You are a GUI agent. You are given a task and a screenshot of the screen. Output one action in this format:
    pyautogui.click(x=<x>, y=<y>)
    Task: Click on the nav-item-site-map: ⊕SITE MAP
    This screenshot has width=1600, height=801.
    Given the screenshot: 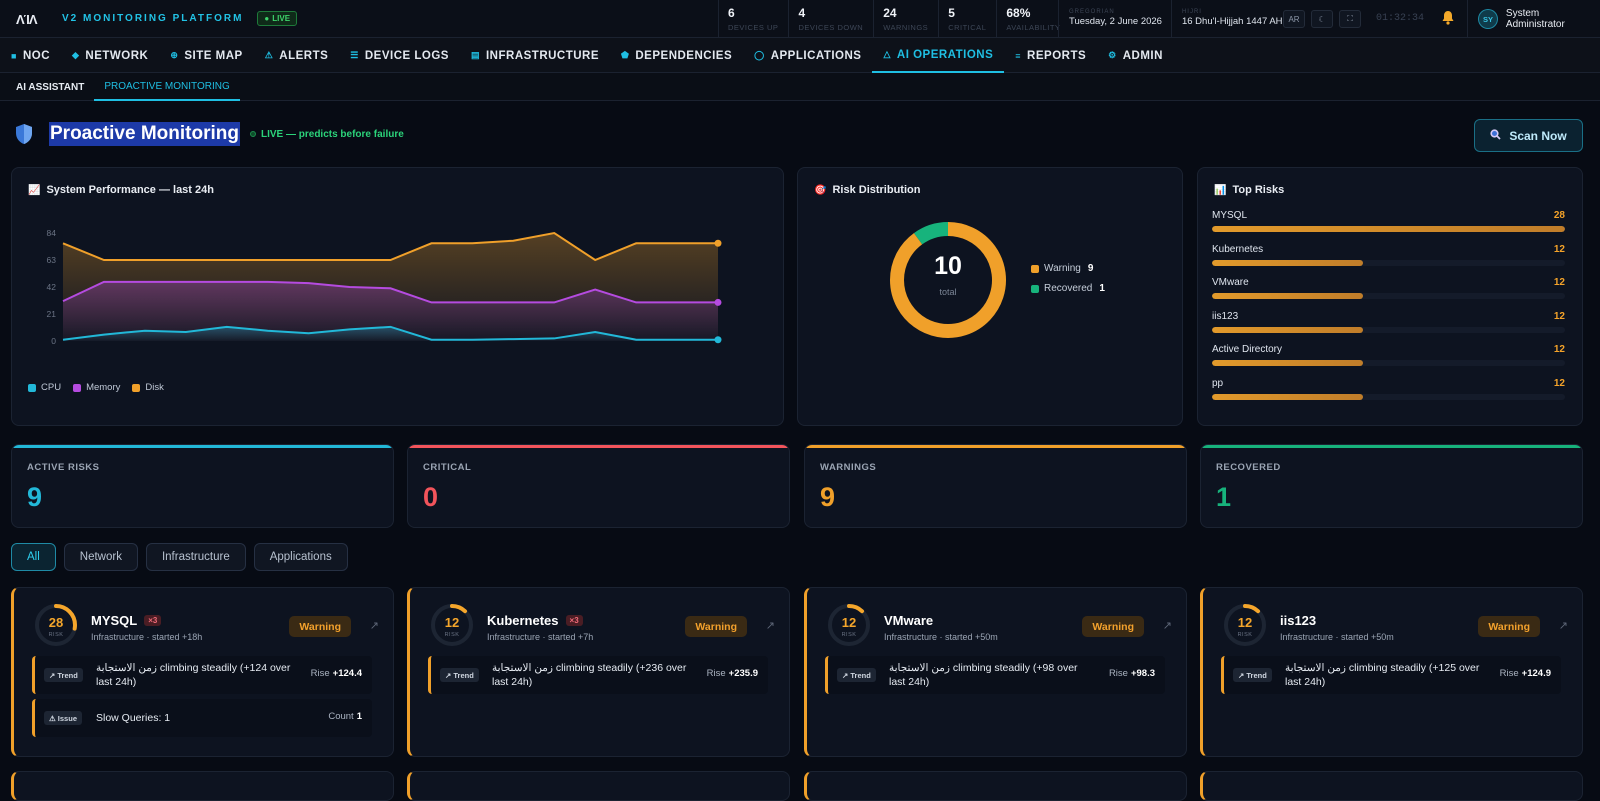 What is the action you would take?
    pyautogui.click(x=206, y=55)
    